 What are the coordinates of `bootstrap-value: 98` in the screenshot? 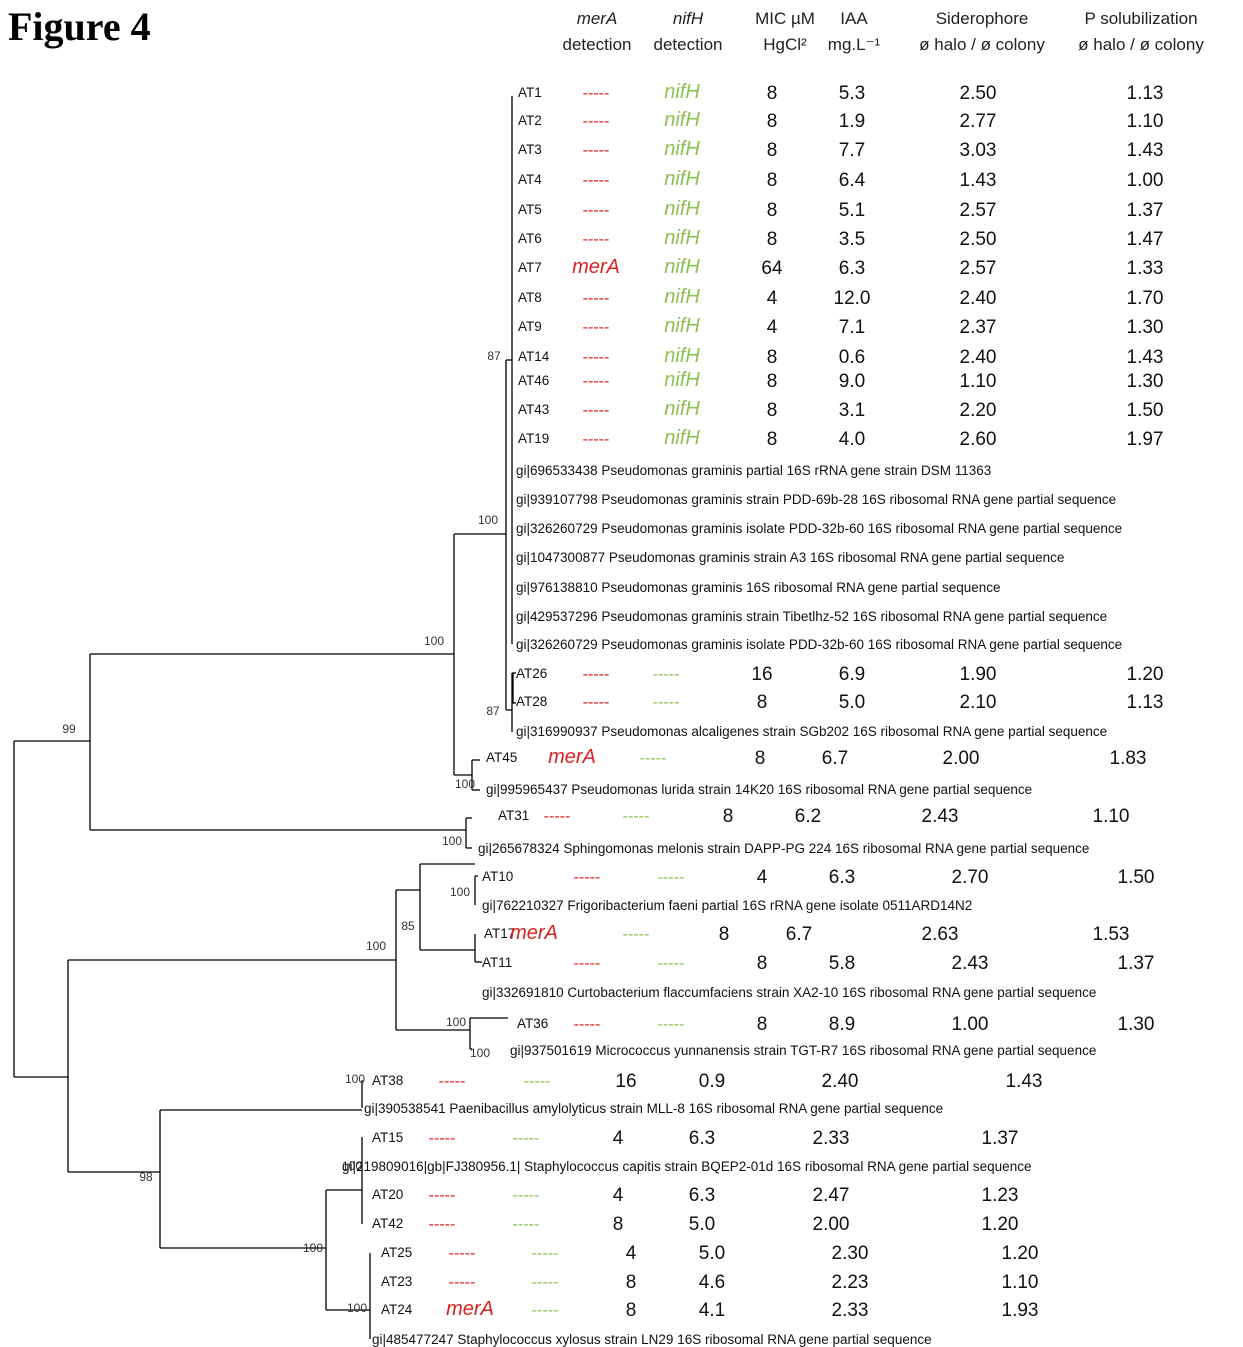 It's located at (146, 1177).